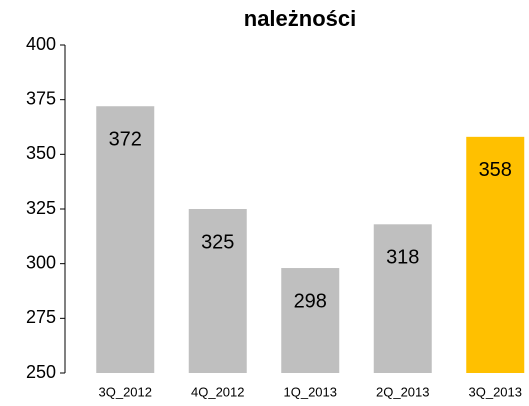 This screenshot has height=406, width=529. I want to click on data-label: 372, so click(125, 140).